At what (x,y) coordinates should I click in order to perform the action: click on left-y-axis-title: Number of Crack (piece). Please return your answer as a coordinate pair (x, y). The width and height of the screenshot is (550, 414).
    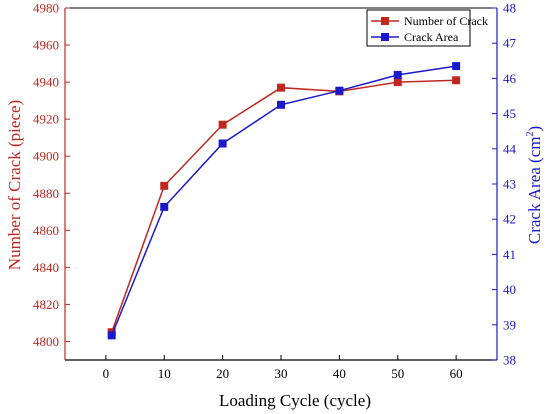
    Looking at the image, I should click on (14, 185).